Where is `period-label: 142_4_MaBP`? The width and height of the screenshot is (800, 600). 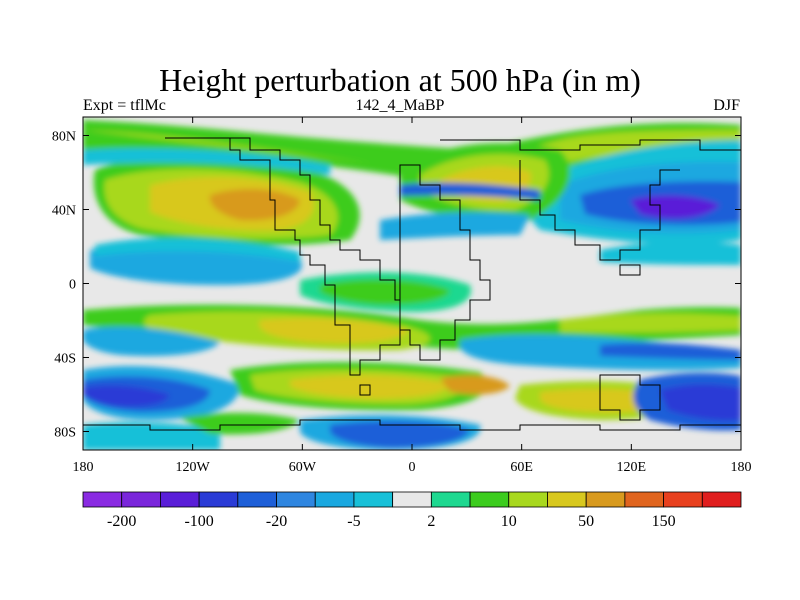 period-label: 142_4_MaBP is located at coordinates (400, 105).